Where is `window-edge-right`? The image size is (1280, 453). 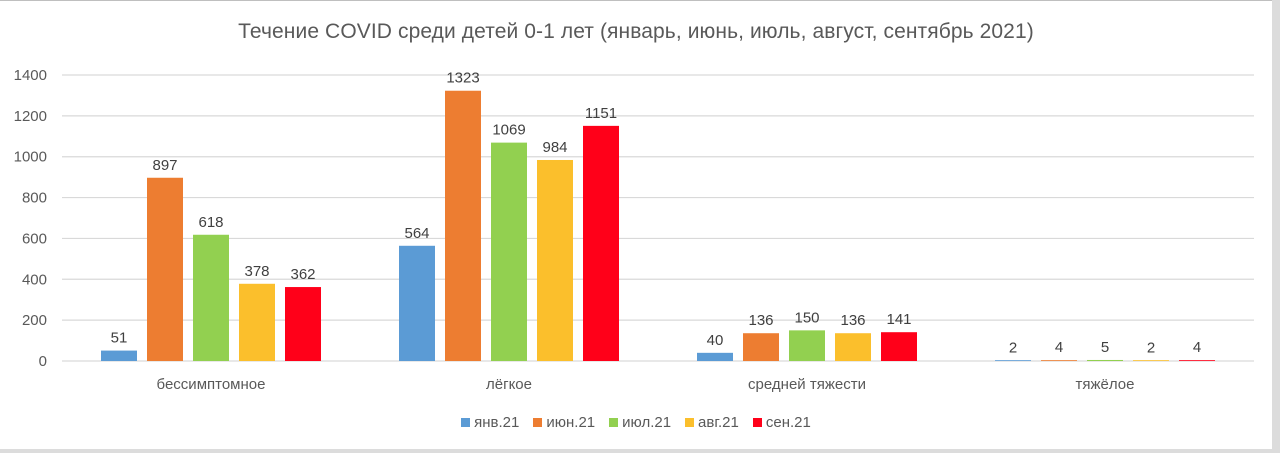
window-edge-right is located at coordinates (1276, 226).